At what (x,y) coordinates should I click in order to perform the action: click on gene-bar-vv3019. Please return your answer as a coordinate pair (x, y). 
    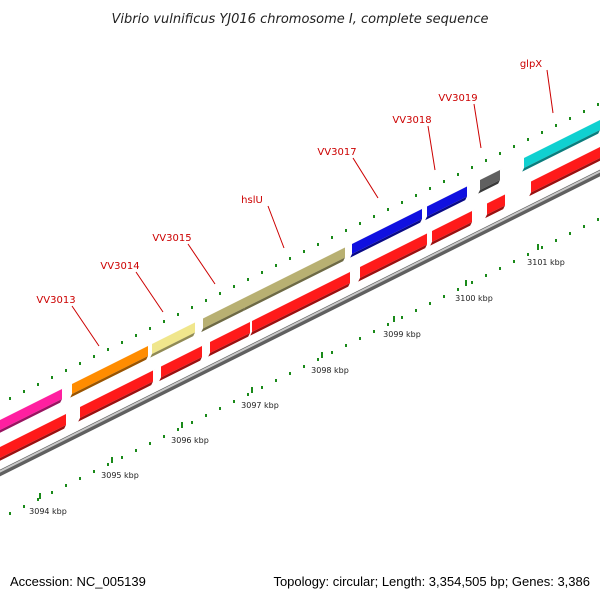
    Looking at the image, I should click on (490, 180).